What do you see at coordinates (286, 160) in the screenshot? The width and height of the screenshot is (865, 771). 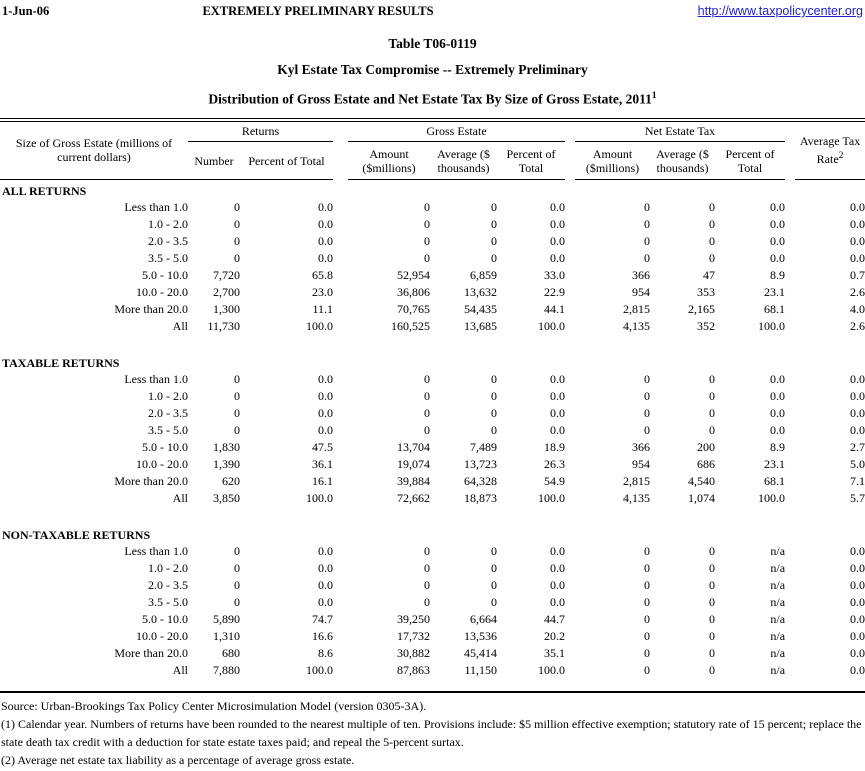 I see `column-header-returns-percent: Percent of Total` at bounding box center [286, 160].